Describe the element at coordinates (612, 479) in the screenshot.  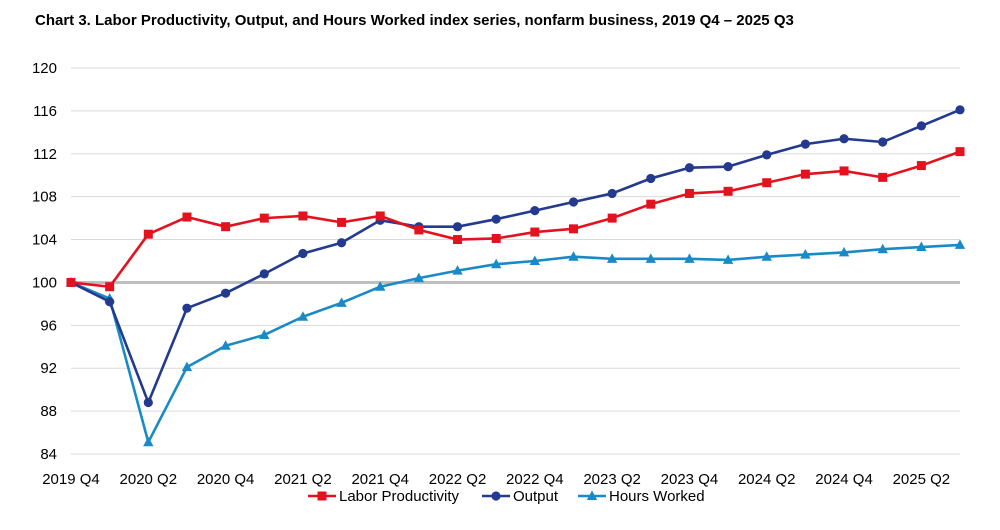
I see `x-tick-label: 2023 Q2` at that location.